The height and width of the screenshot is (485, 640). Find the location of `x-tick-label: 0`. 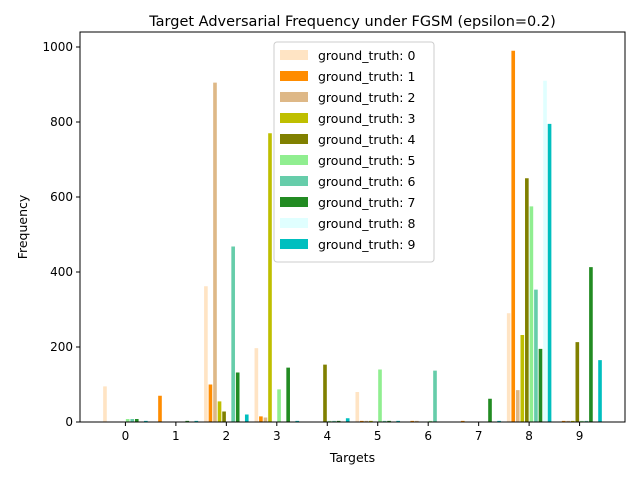

x-tick-label: 0 is located at coordinates (126, 436).